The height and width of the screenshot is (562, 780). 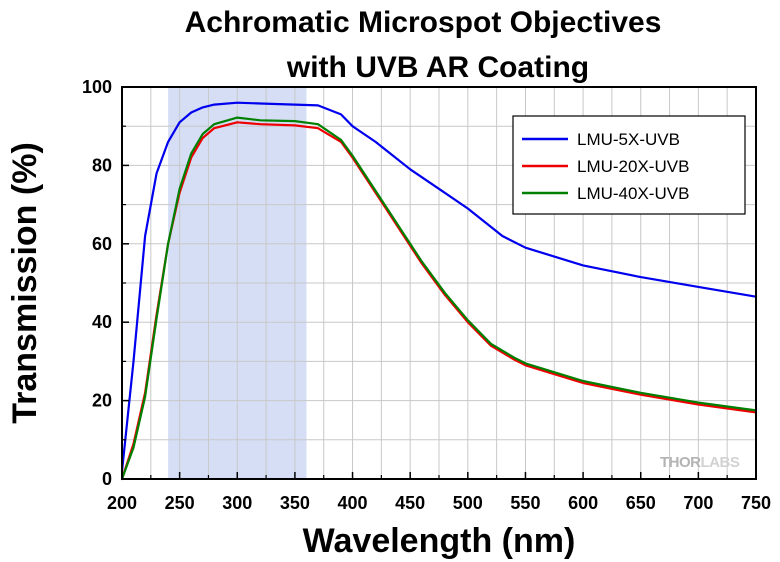 What do you see at coordinates (295, 503) in the screenshot?
I see `x-tick-label: 350` at bounding box center [295, 503].